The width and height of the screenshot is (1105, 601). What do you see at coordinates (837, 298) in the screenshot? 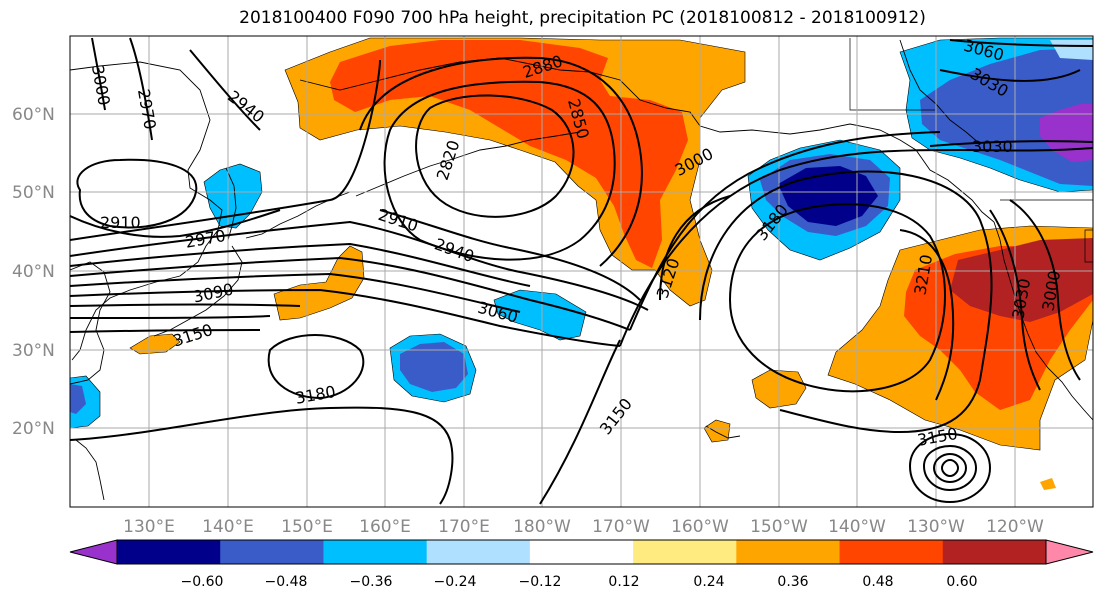
I see `contour-3180-gulf` at bounding box center [837, 298].